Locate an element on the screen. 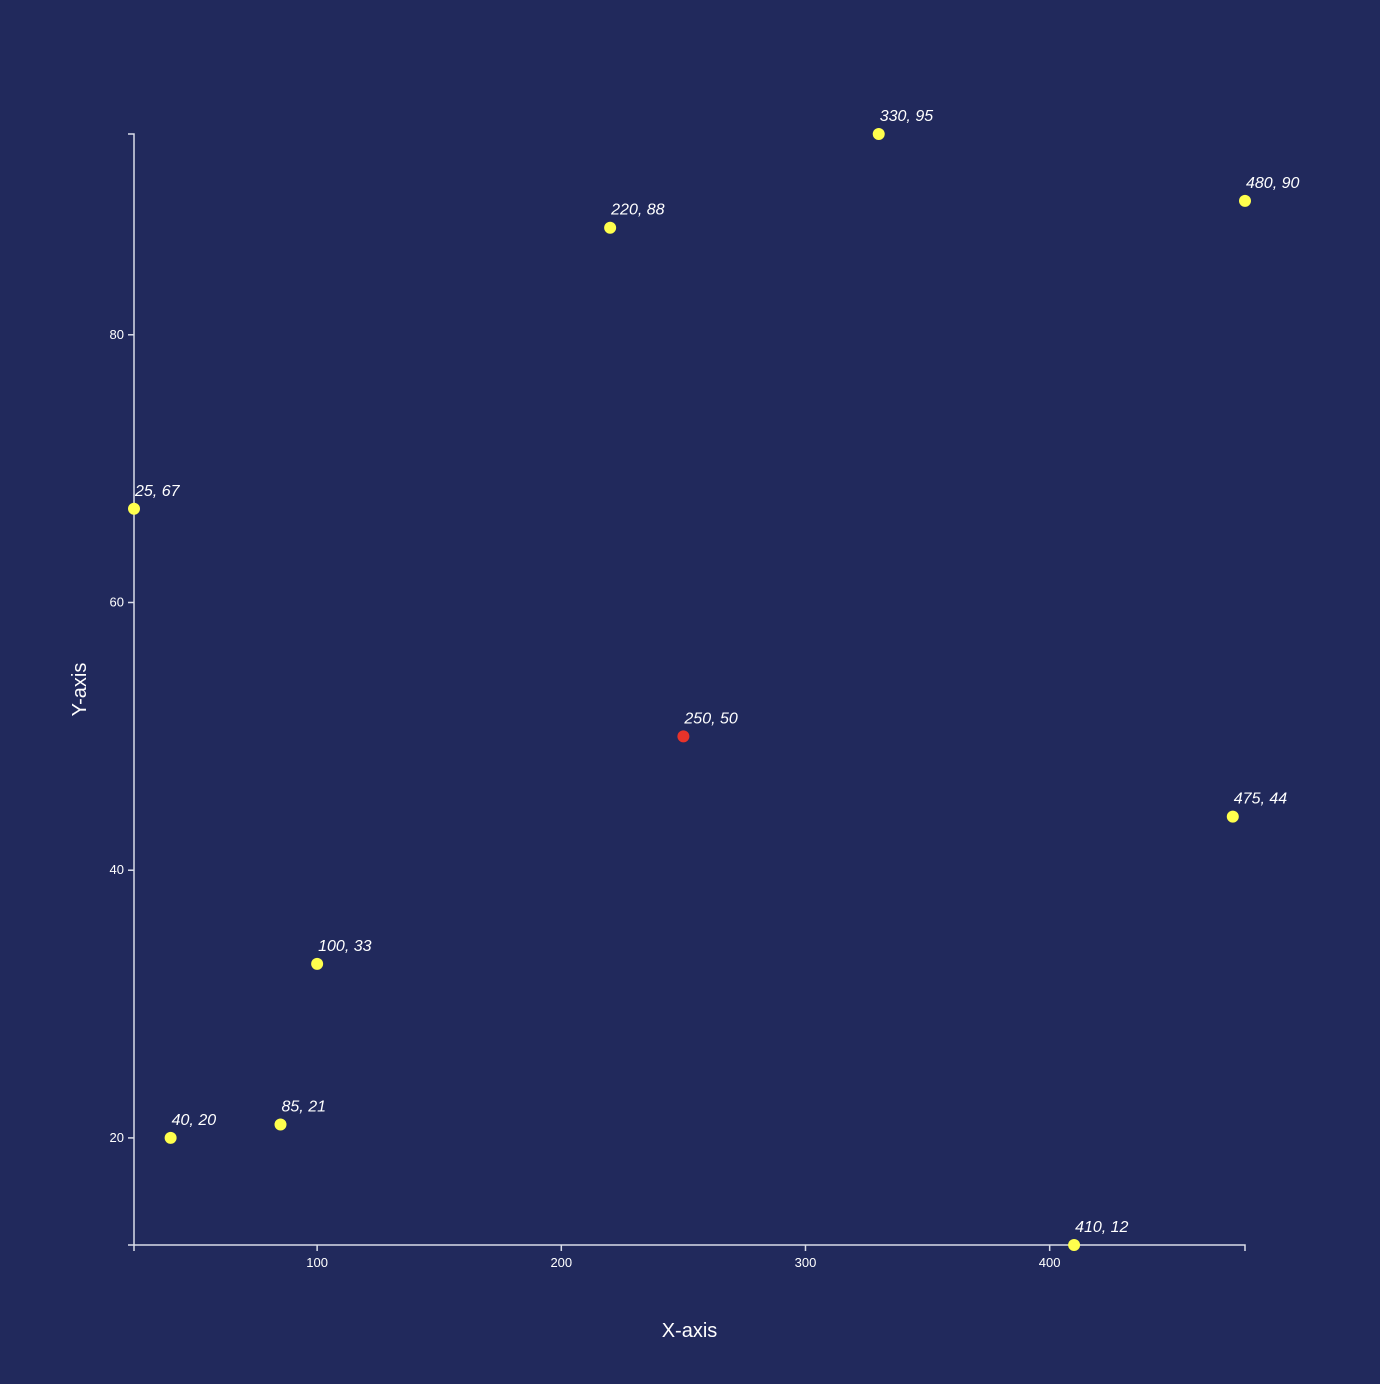 The height and width of the screenshot is (1384, 1380). data-point-label: 410, 12 is located at coordinates (1101, 1227).